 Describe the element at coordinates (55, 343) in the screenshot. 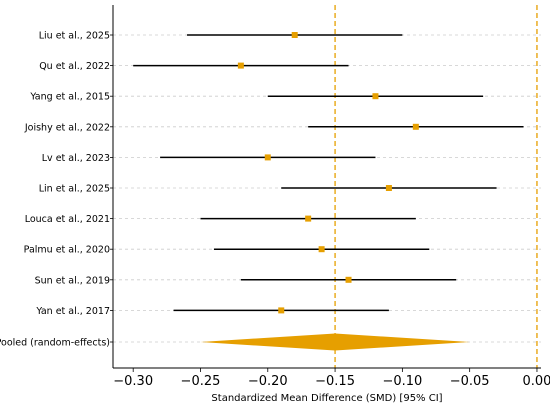

I see `pooled-label: Pooled (random-effects)` at that location.